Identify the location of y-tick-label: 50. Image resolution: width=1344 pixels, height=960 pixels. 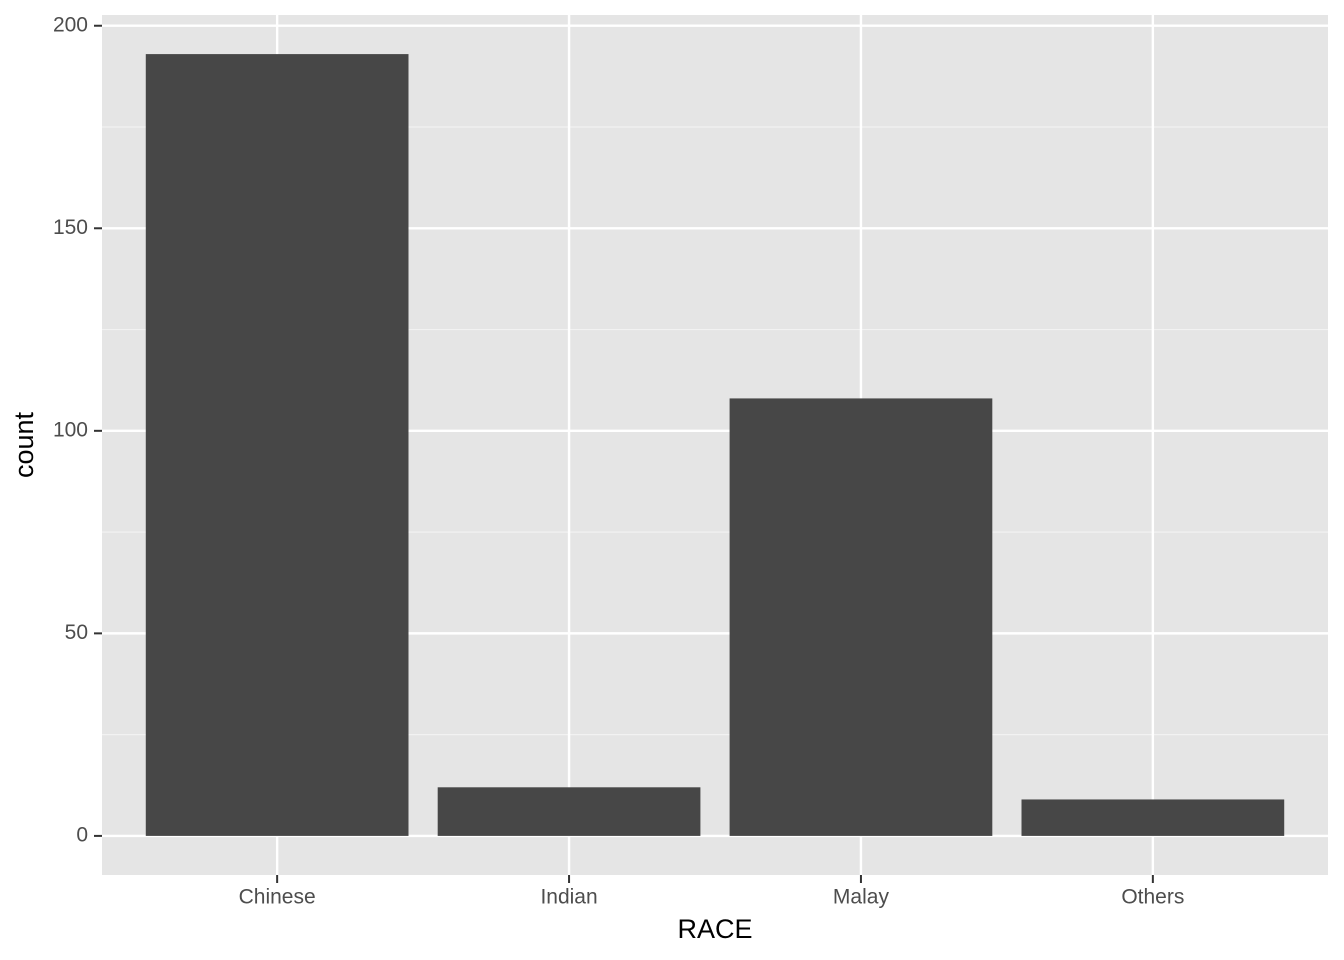
(76, 632).